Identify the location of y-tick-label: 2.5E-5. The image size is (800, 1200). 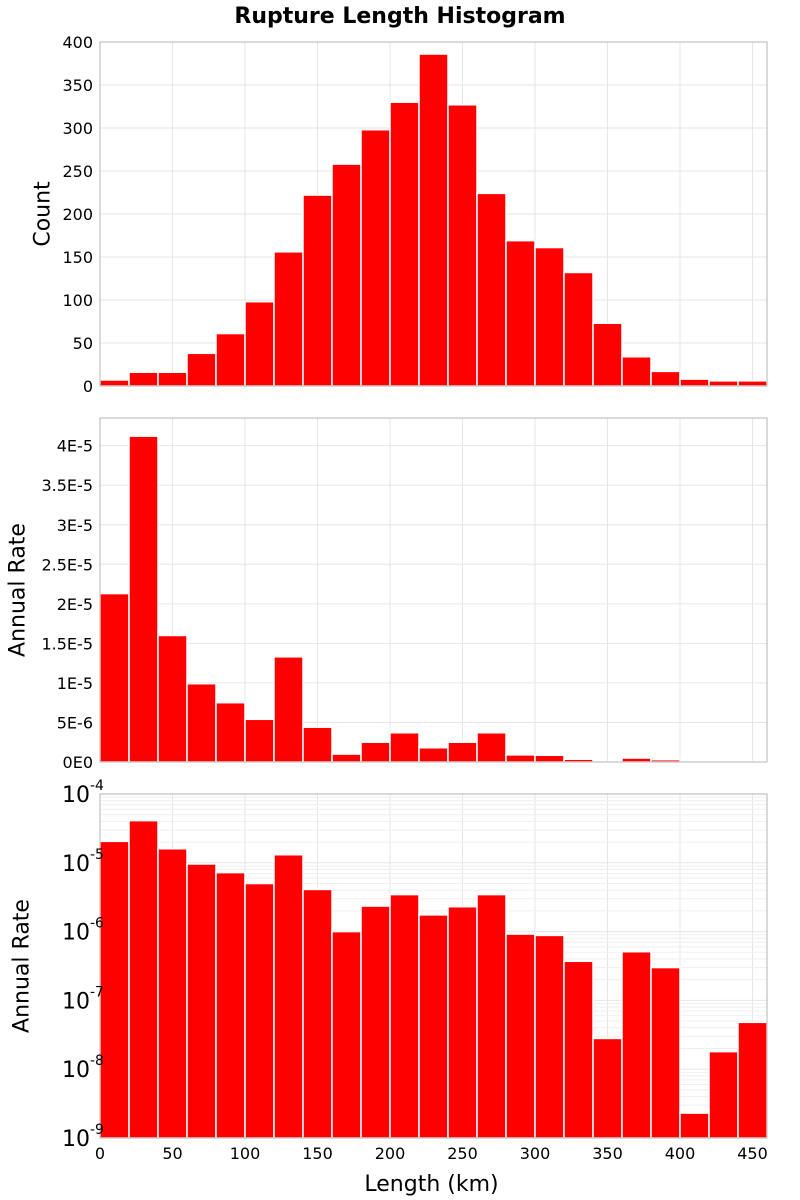
(67, 564).